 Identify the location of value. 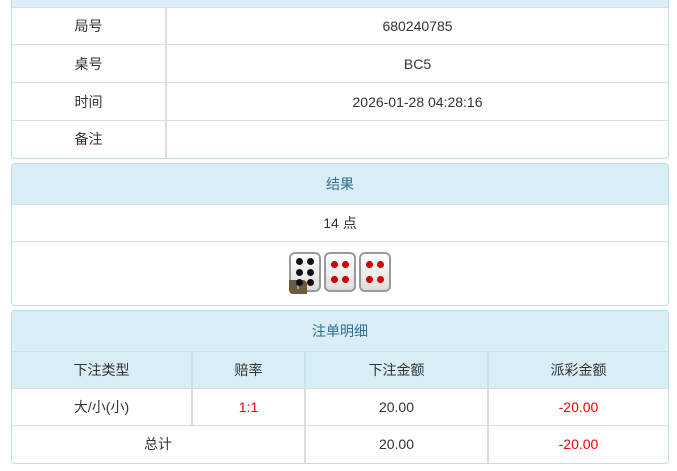
(416, 139).